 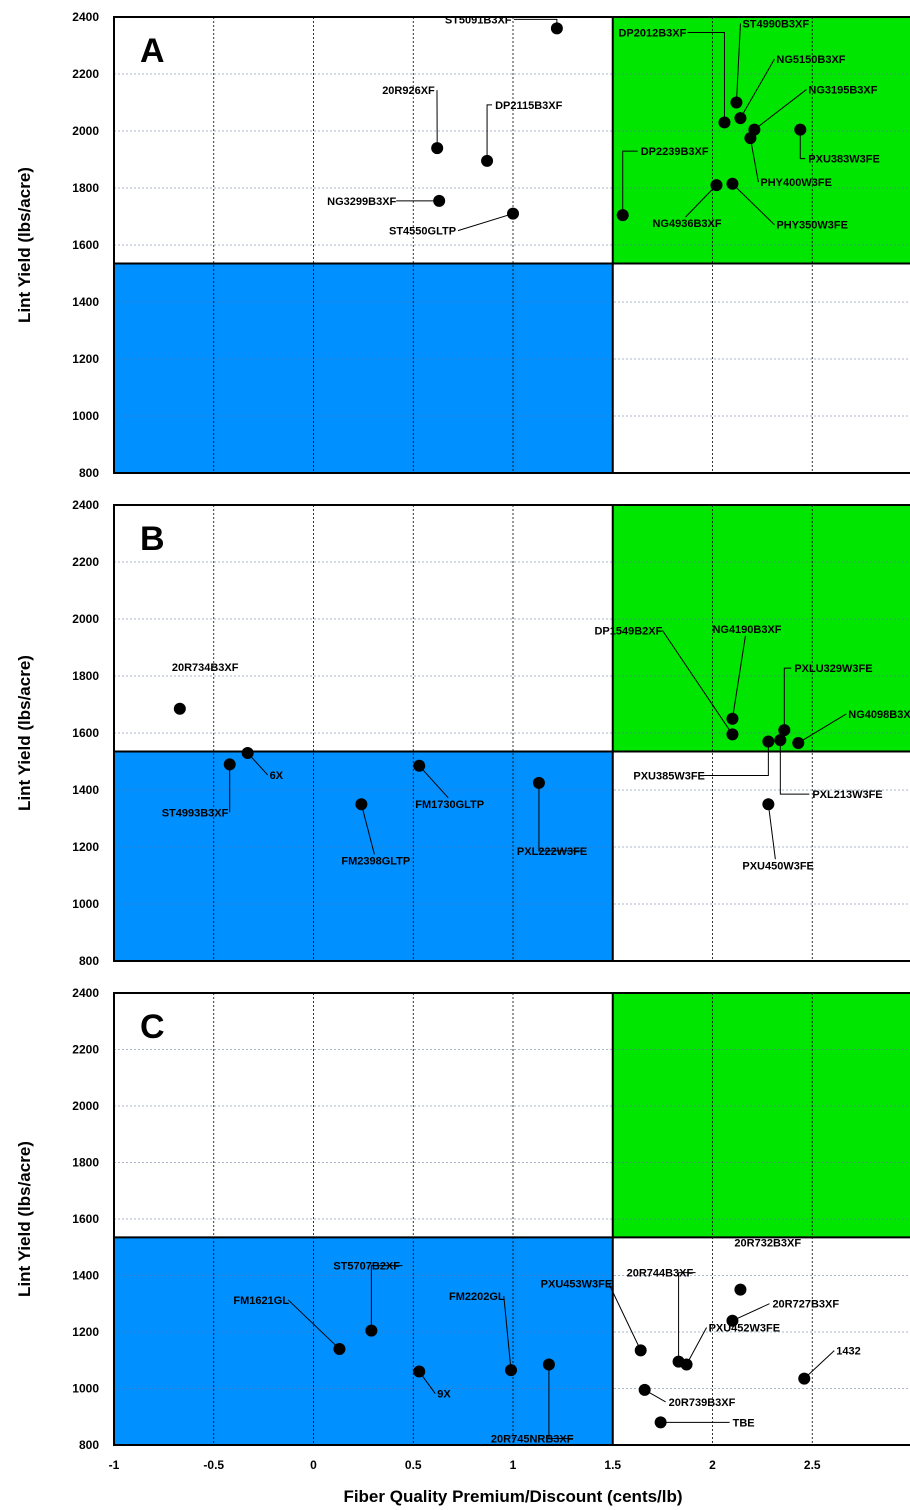 I want to click on point-label: 9X, so click(x=444, y=1395).